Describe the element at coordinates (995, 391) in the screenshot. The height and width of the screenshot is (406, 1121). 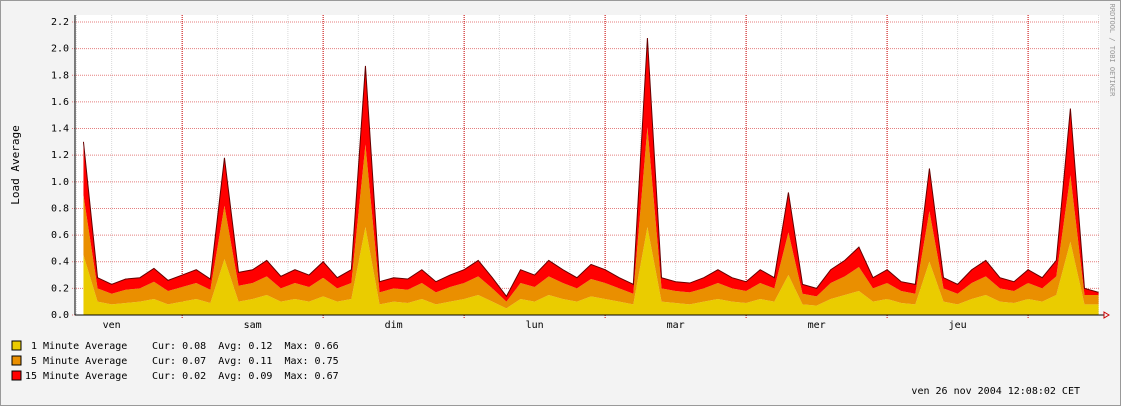
I see `footer: ven 26 nov 2004 12:08:02 CET` at that location.